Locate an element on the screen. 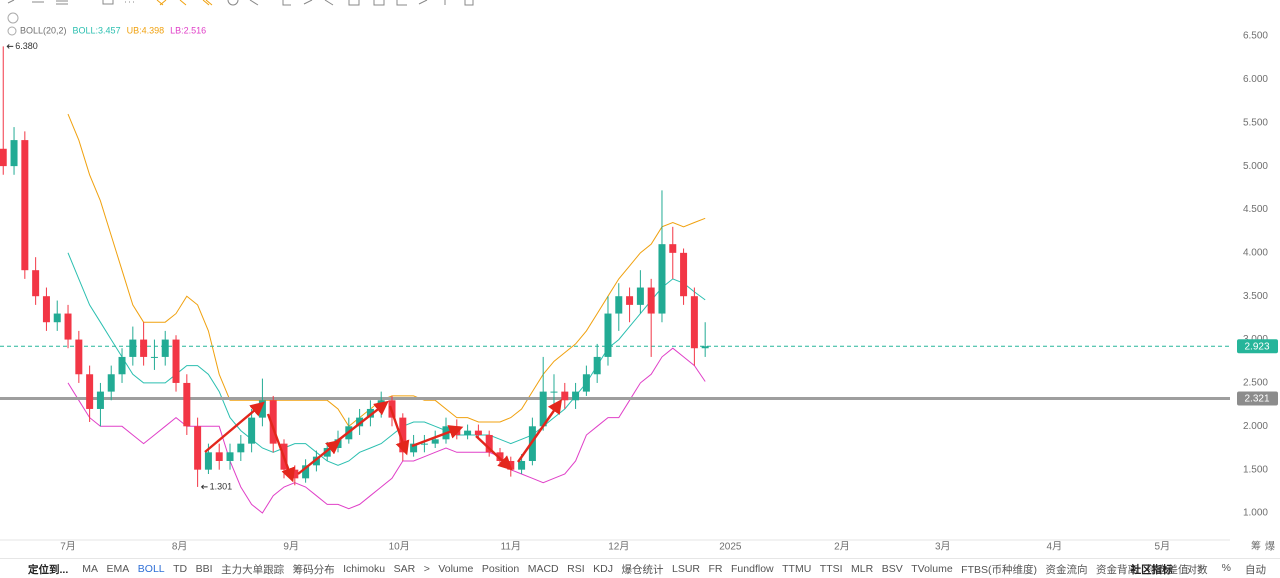  y-tick-label: 1.000 is located at coordinates (1255, 513).